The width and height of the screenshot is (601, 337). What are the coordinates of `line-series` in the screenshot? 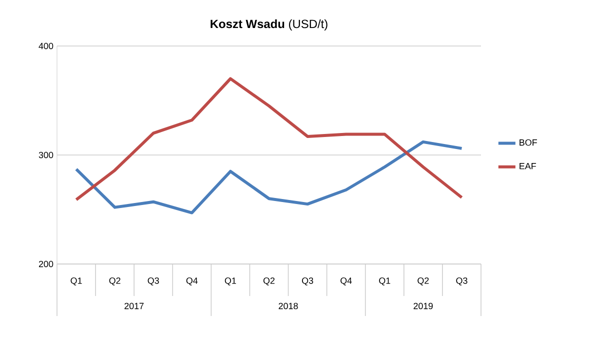 It's located at (269, 177).